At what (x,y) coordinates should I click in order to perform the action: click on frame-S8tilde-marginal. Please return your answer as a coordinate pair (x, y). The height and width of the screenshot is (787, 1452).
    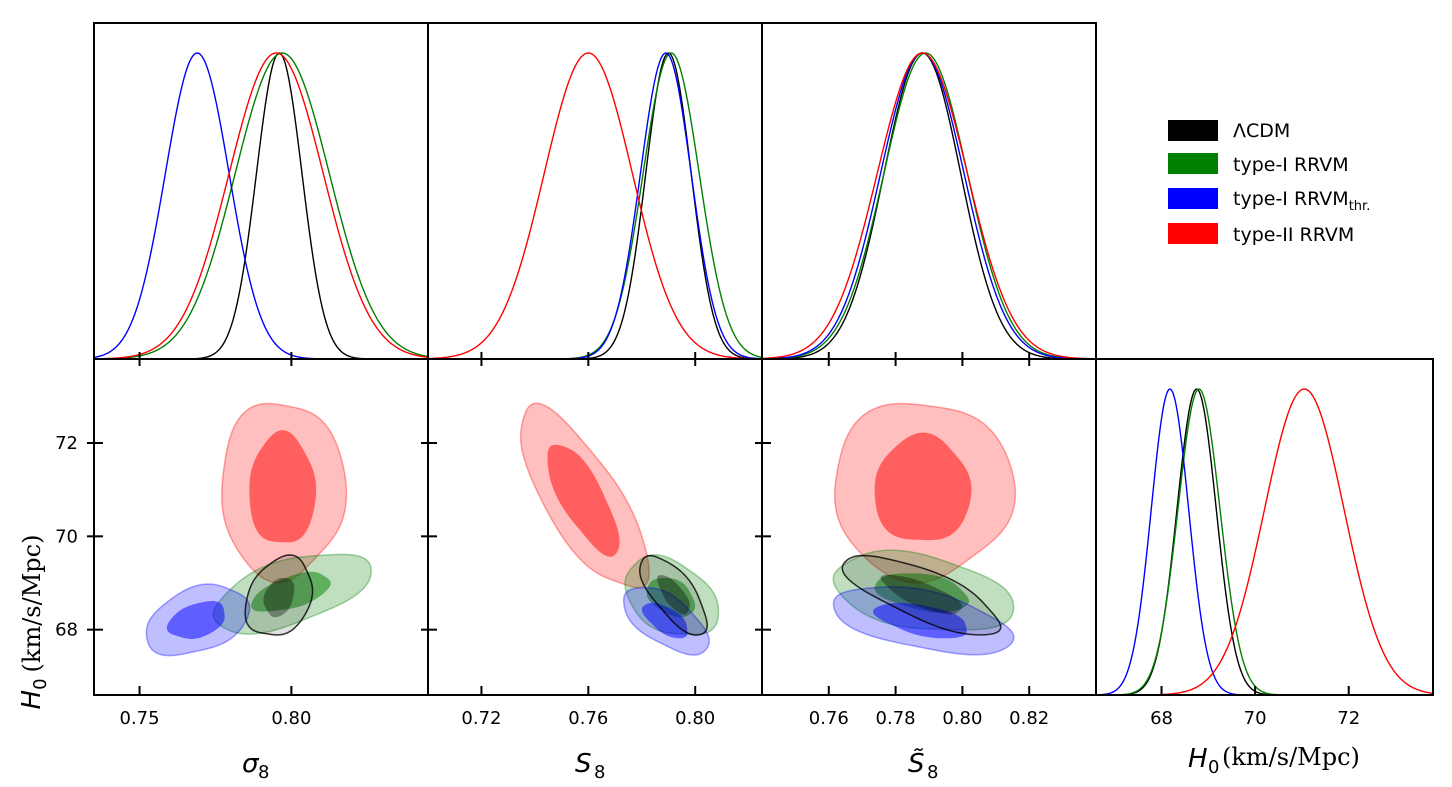
    Looking at the image, I should click on (929, 191).